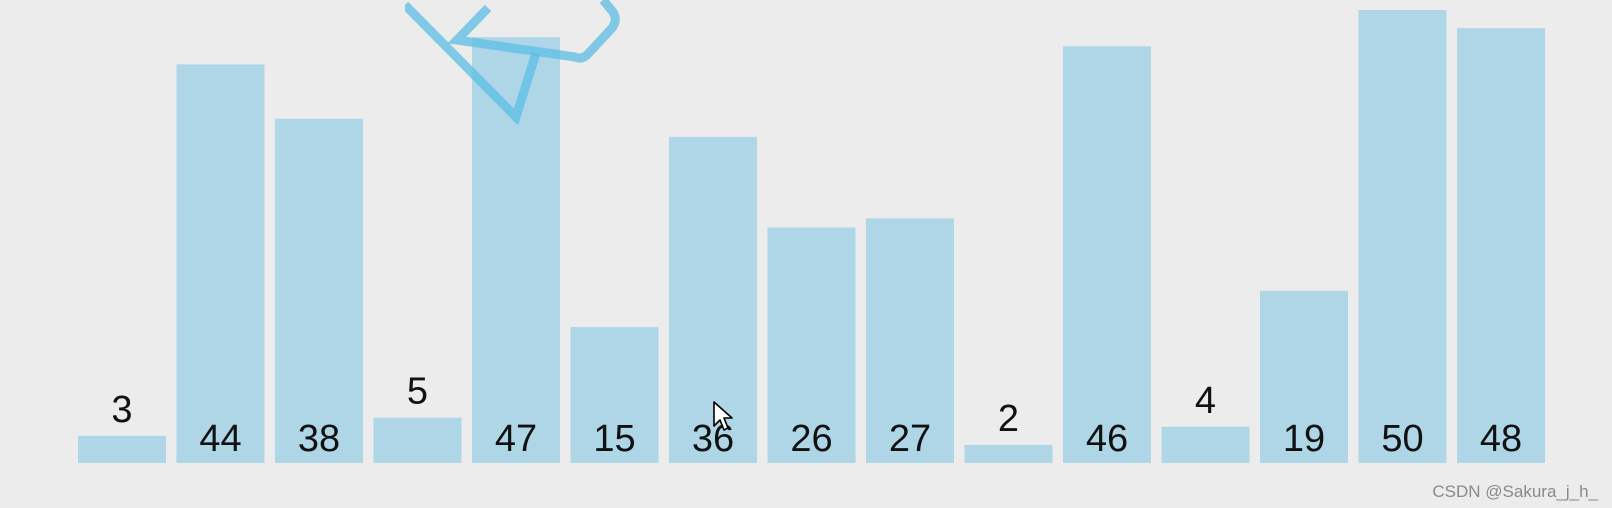  Describe the element at coordinates (1501, 439) in the screenshot. I see `bar-label-14: 48` at that location.